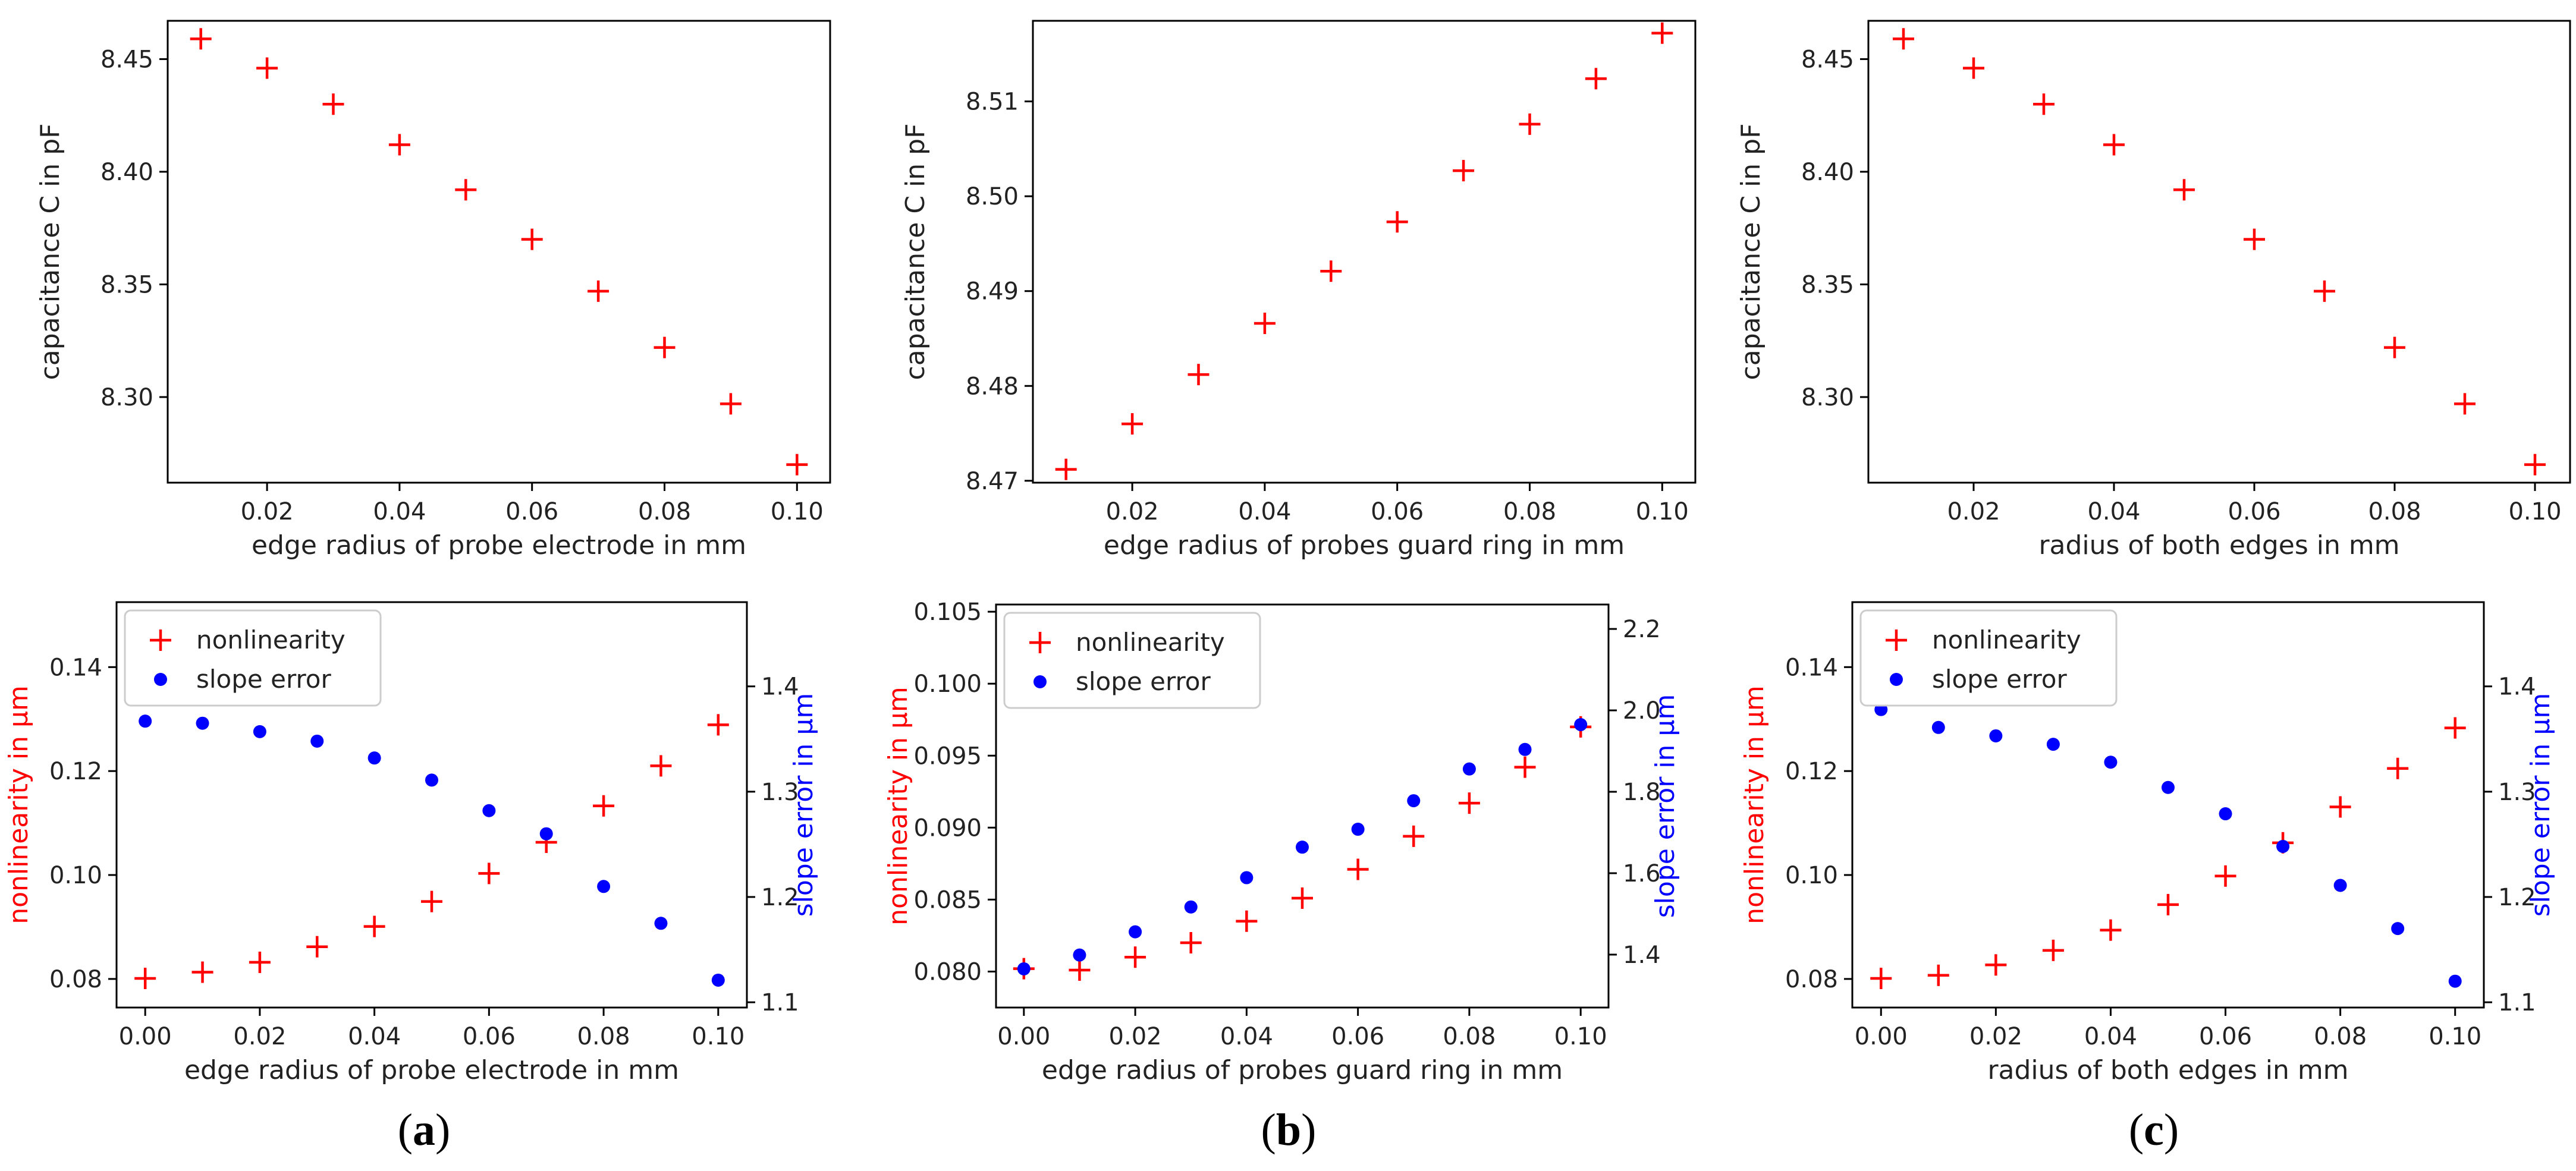  What do you see at coordinates (1811, 771) in the screenshot?
I see `y-tick-label: 0.12` at bounding box center [1811, 771].